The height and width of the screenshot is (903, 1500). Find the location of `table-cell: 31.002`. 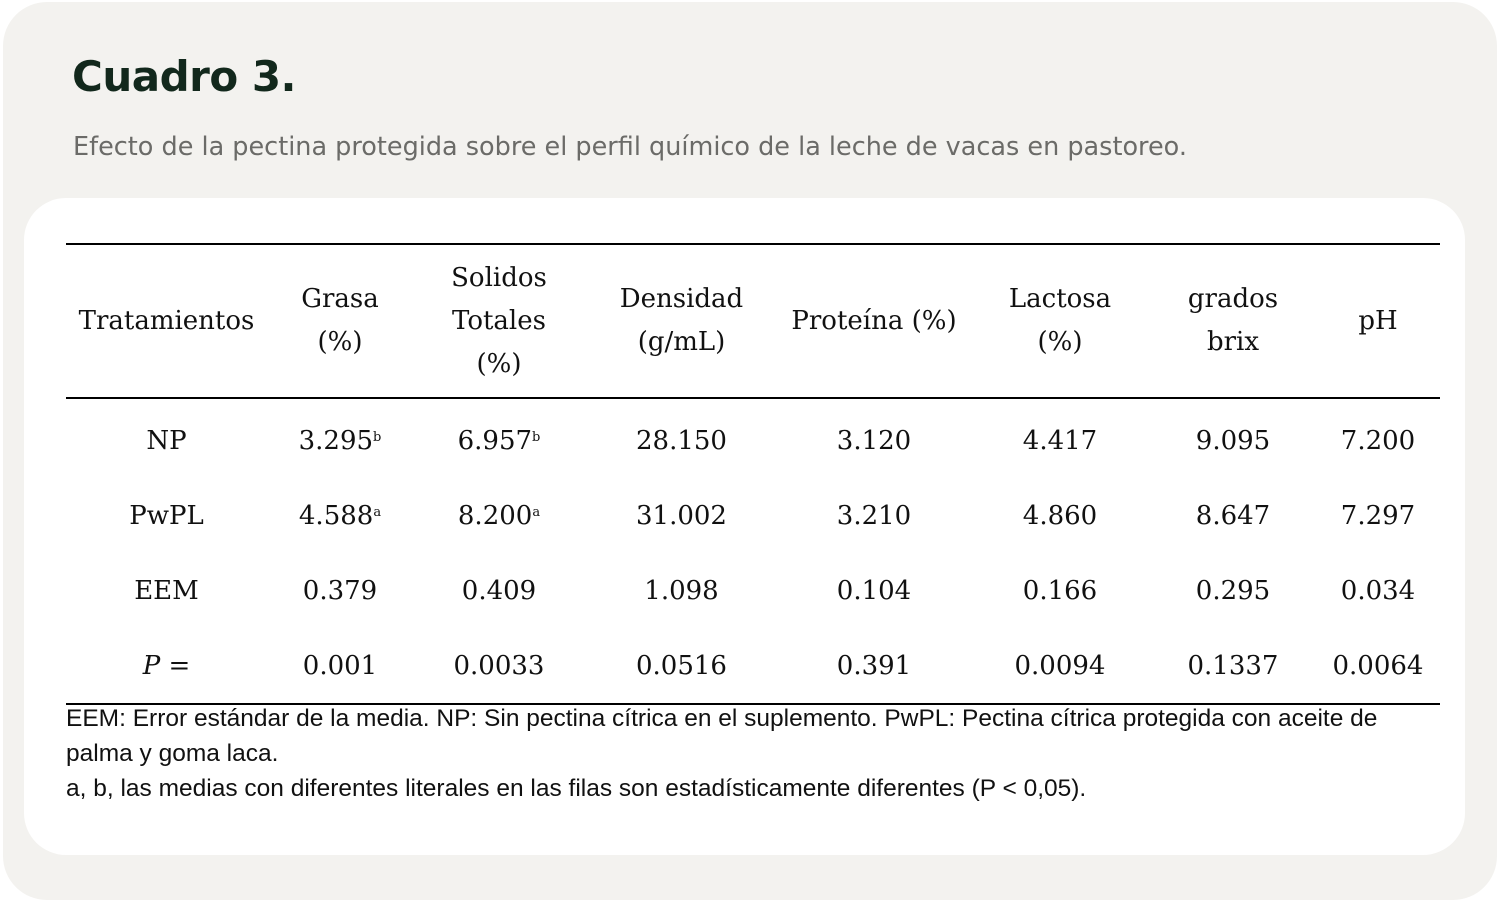

table-cell: 31.002 is located at coordinates (681, 515).